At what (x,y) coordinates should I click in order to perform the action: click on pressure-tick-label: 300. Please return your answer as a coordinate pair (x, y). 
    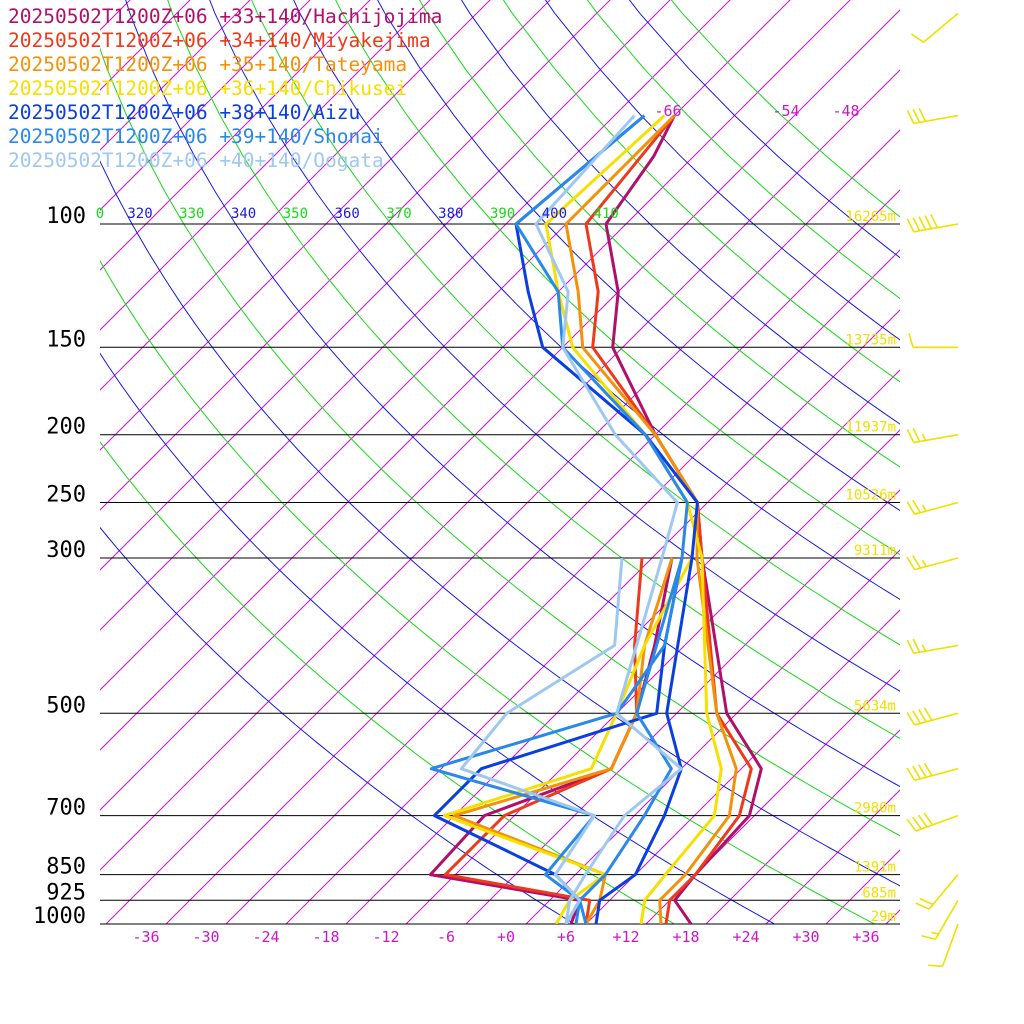
    Looking at the image, I should click on (66, 550).